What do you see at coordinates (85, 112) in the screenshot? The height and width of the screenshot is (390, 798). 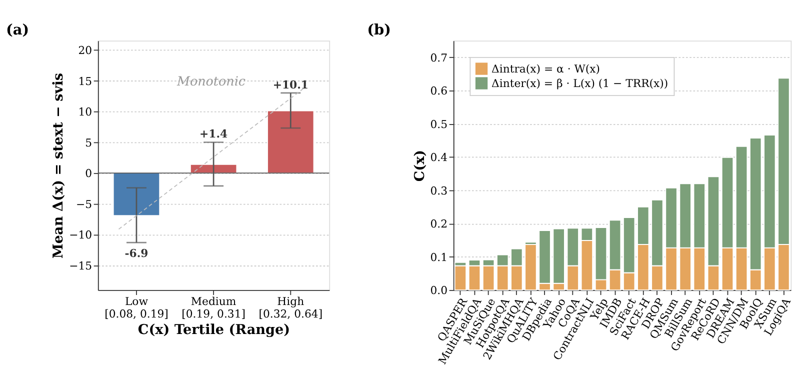 I see `y-tick-label: 10` at bounding box center [85, 112].